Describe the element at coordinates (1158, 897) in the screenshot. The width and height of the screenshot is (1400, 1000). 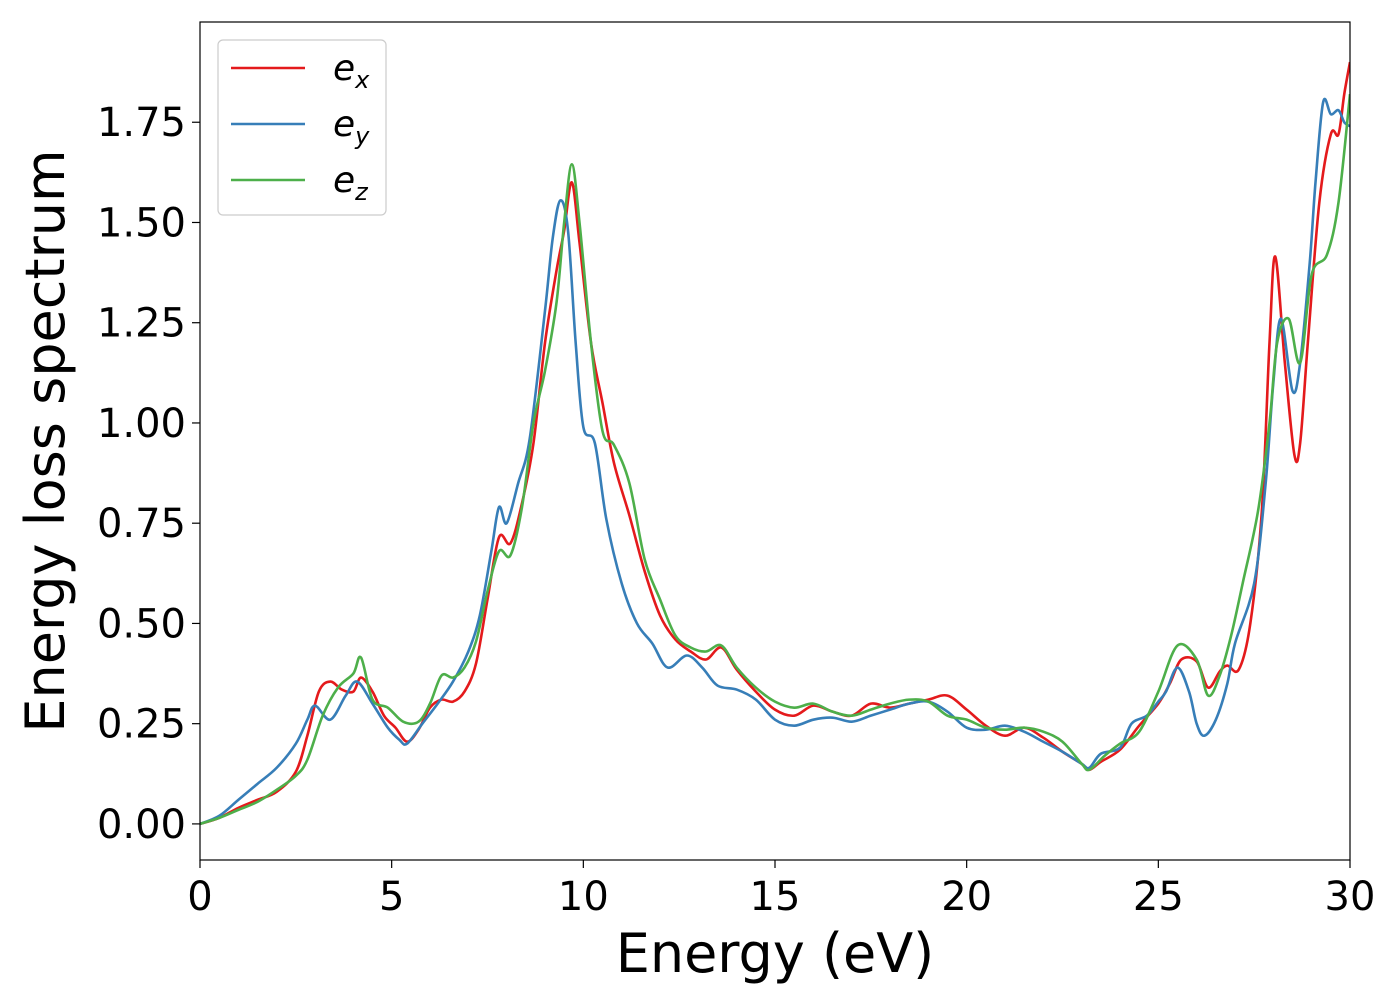
I see `x-tick-label: 25` at that location.